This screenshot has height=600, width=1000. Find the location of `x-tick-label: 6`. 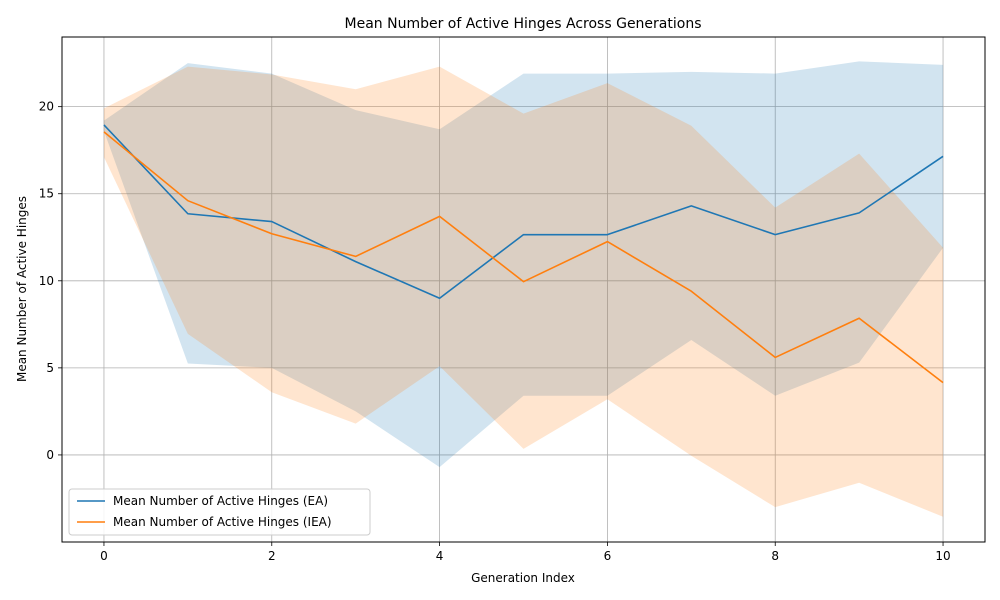

x-tick-label: 6 is located at coordinates (608, 556).